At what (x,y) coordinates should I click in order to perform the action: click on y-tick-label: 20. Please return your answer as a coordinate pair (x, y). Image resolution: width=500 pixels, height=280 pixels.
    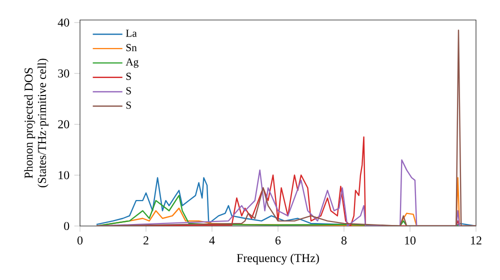
    Looking at the image, I should click on (64, 124).